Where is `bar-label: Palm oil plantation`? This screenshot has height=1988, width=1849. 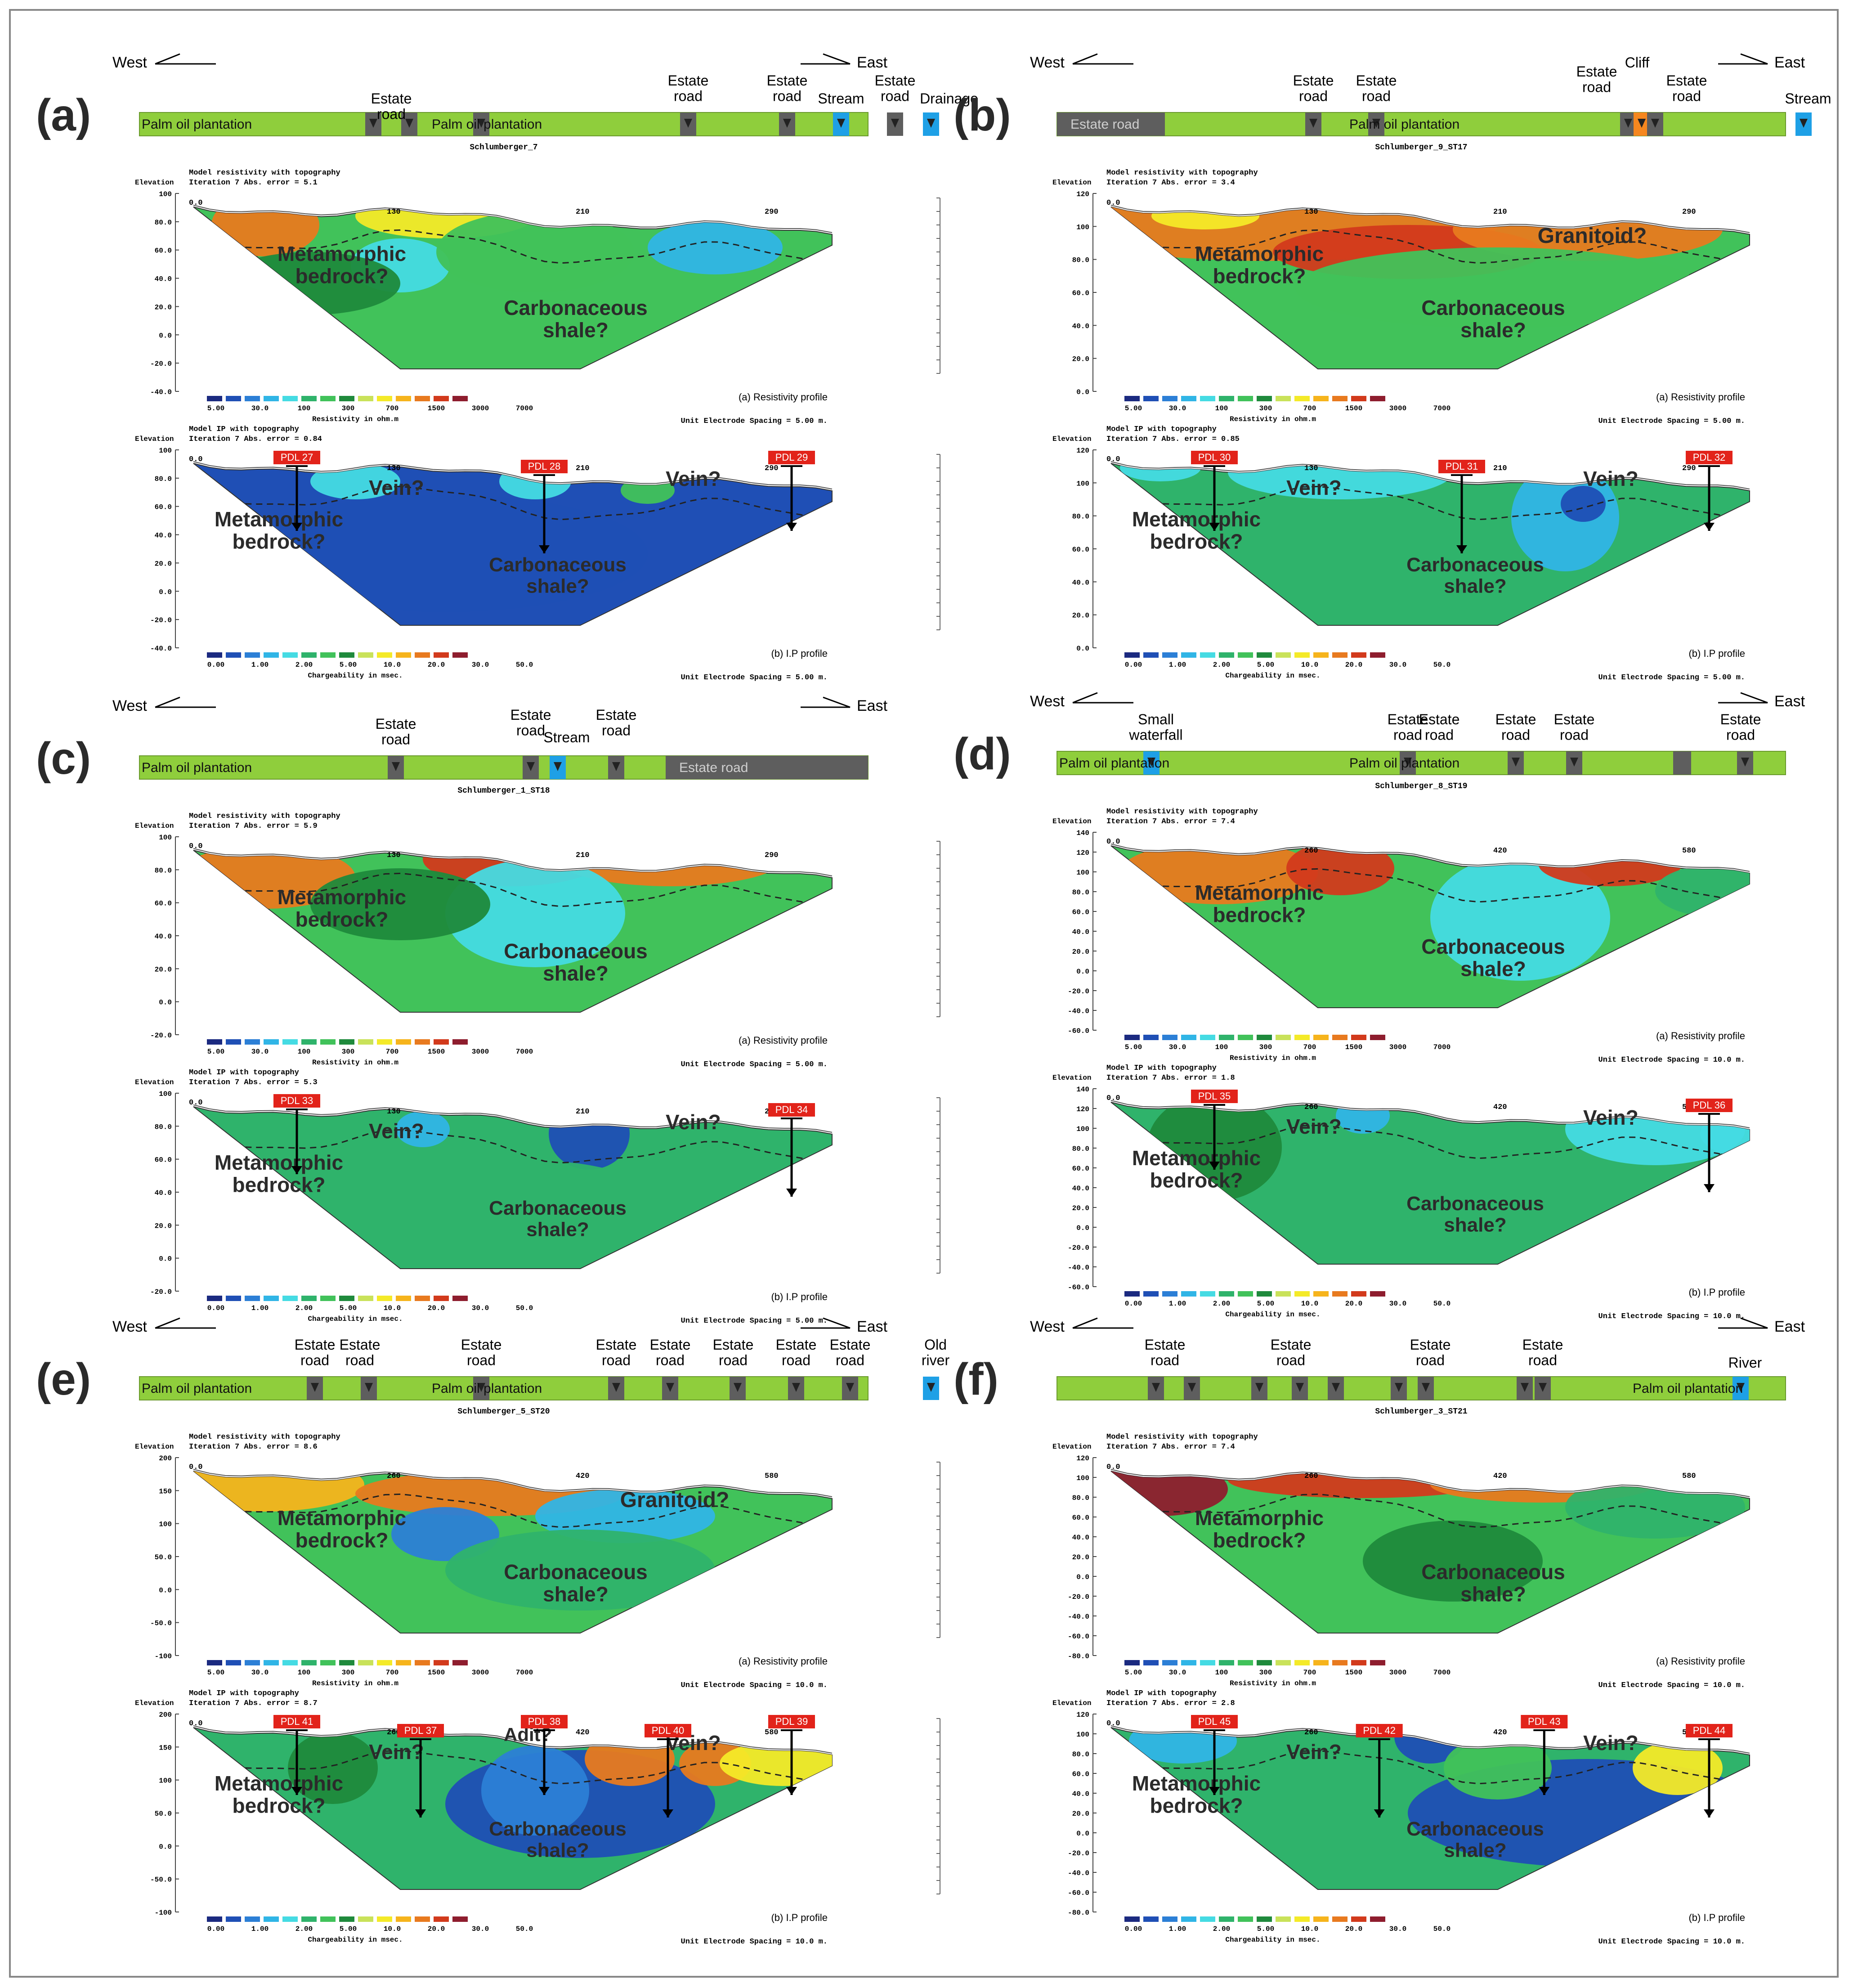
bar-label: Palm oil plantation is located at coordinates (197, 767).